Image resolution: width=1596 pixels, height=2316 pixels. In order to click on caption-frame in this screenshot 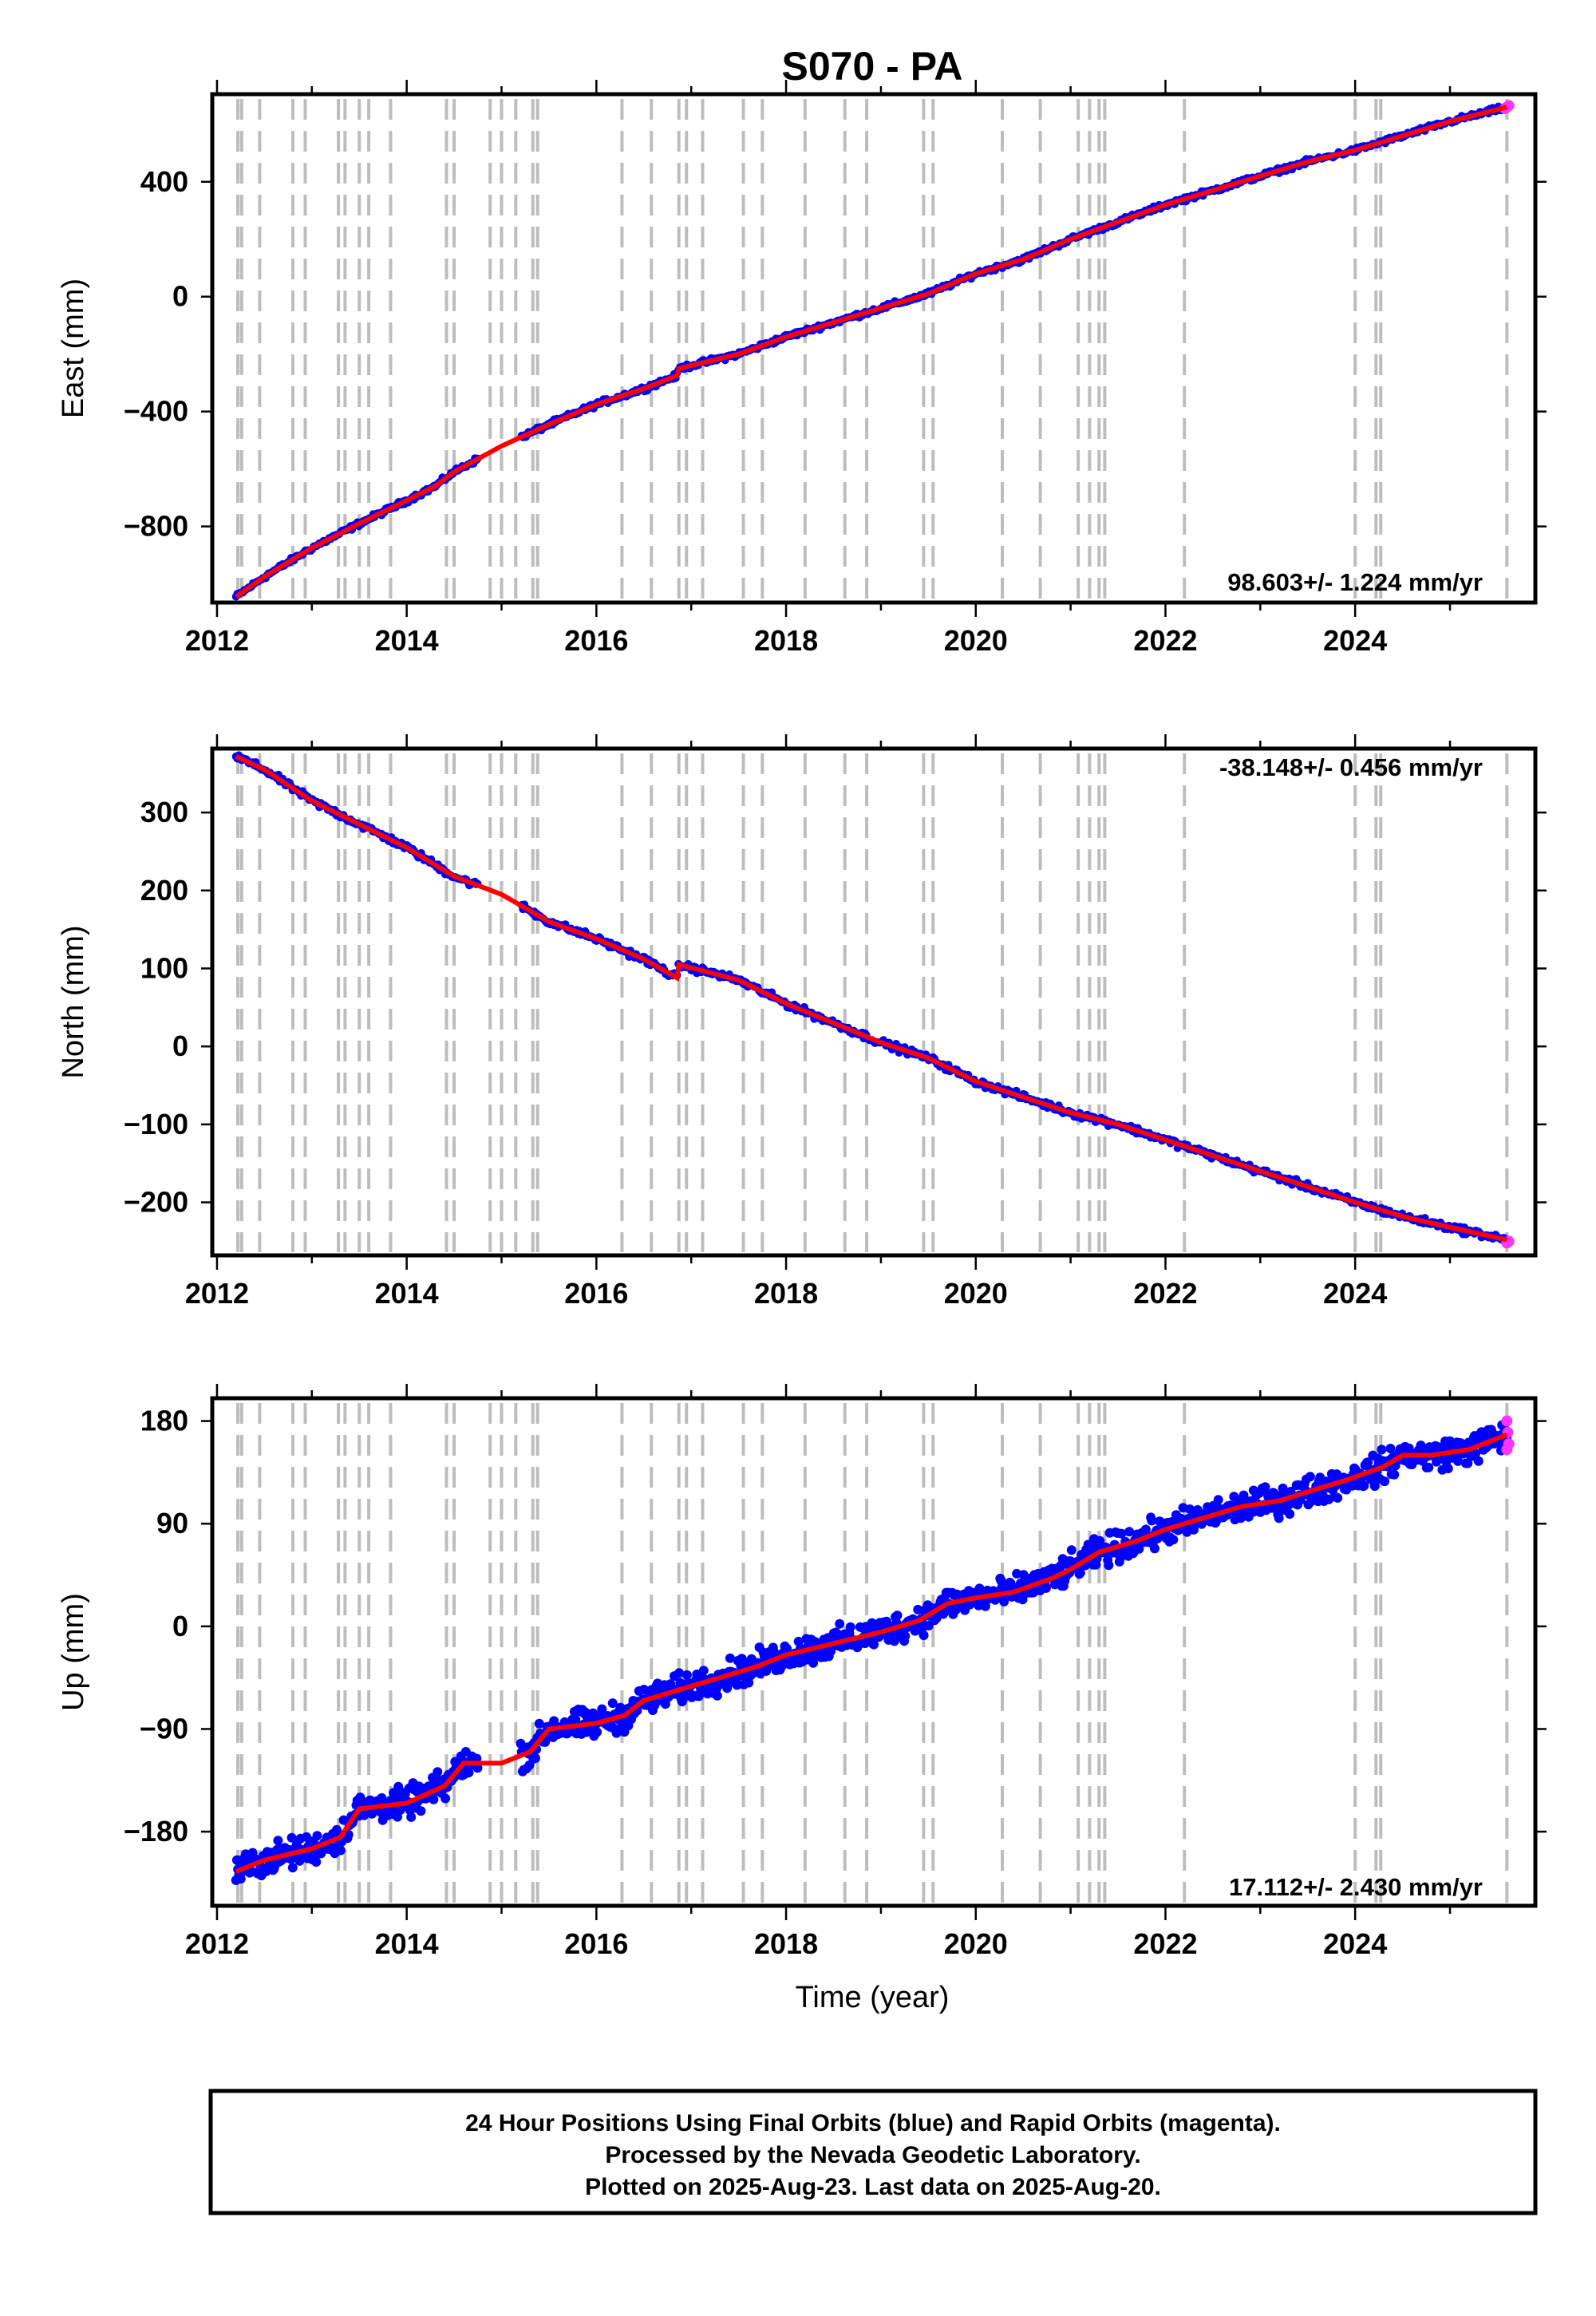, I will do `click(873, 2152)`.